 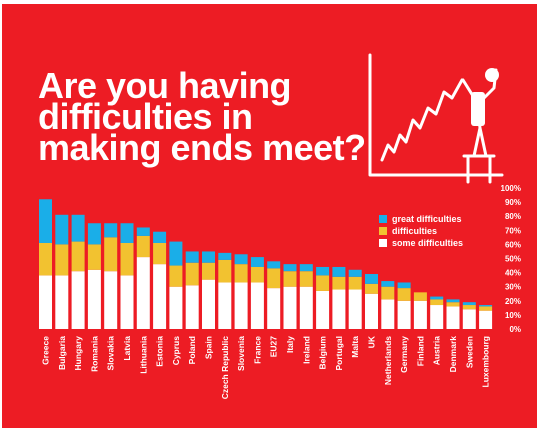 What do you see at coordinates (160, 296) in the screenshot?
I see `bar-some-difficulties-estonia` at bounding box center [160, 296].